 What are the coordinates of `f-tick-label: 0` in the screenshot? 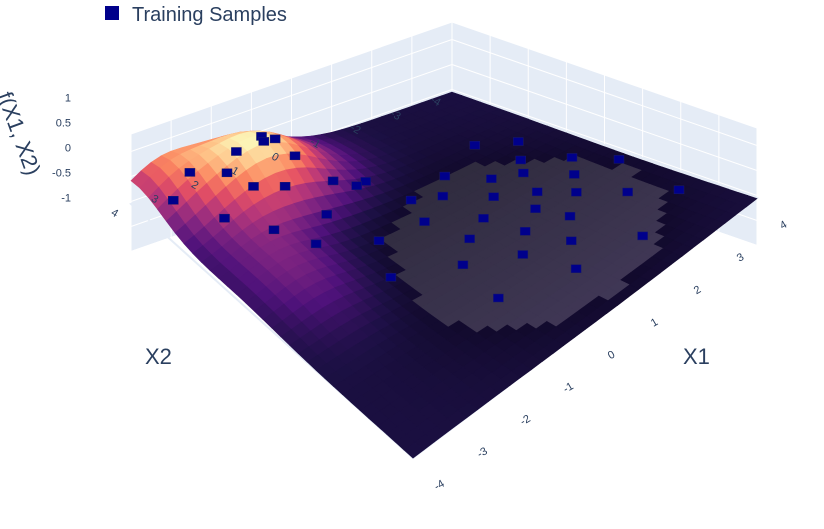 It's located at (68, 149).